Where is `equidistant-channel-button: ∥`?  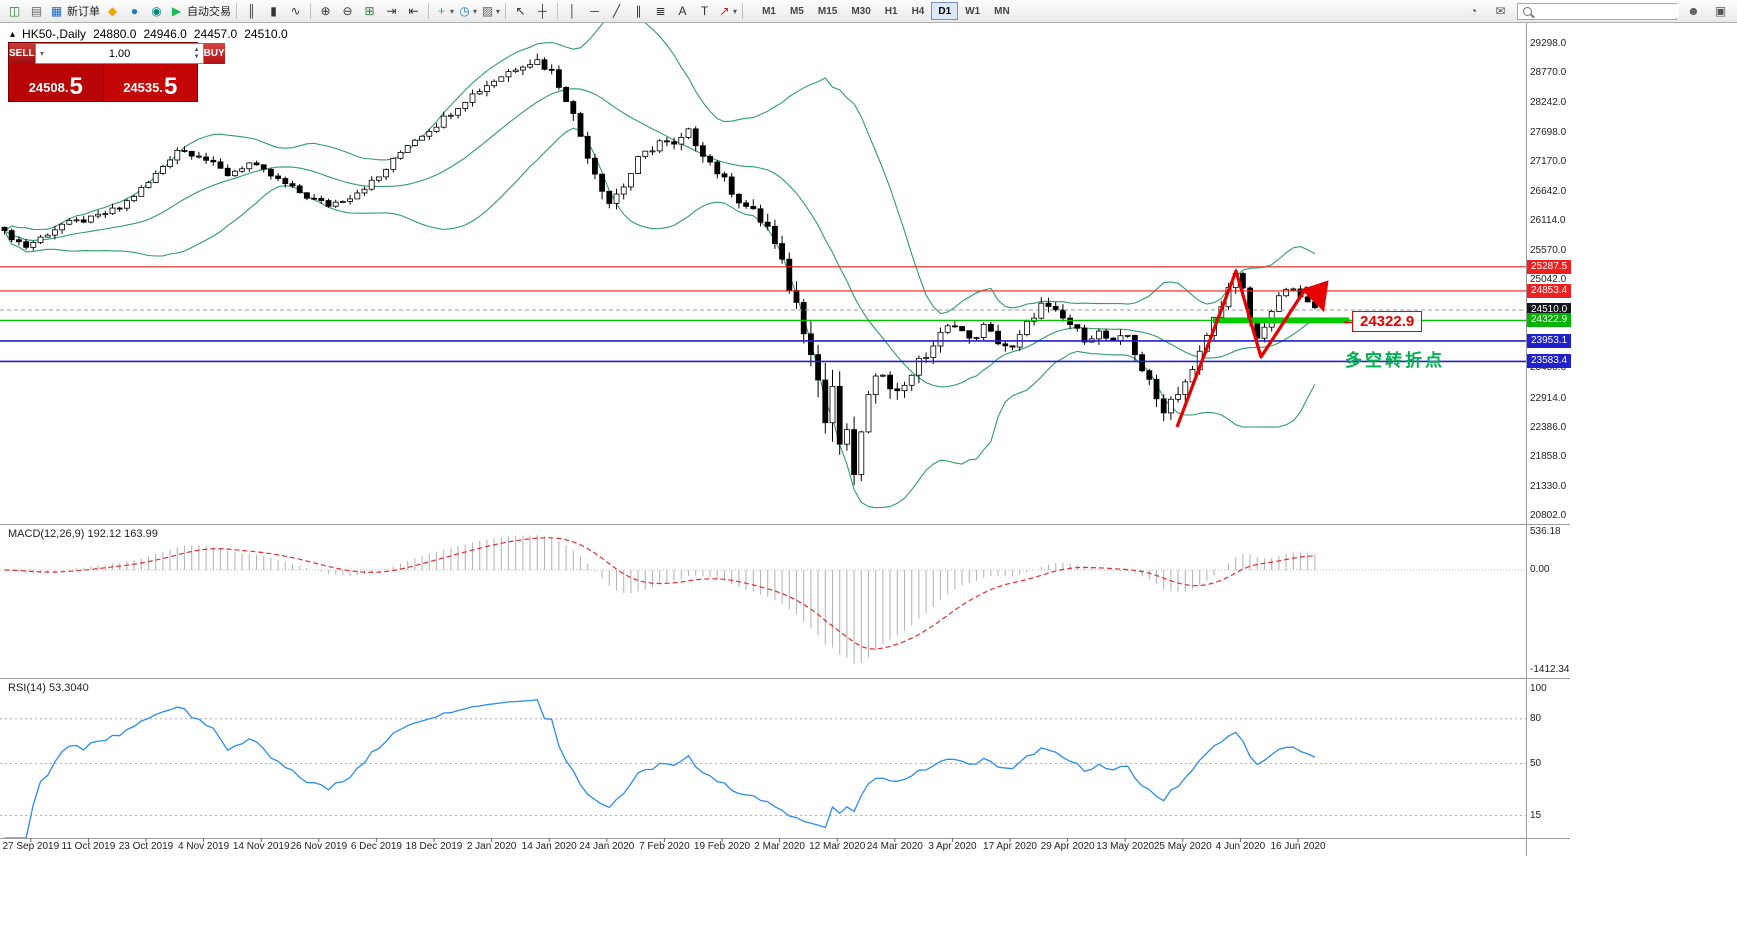
equidistant-channel-button: ∥ is located at coordinates (638, 11).